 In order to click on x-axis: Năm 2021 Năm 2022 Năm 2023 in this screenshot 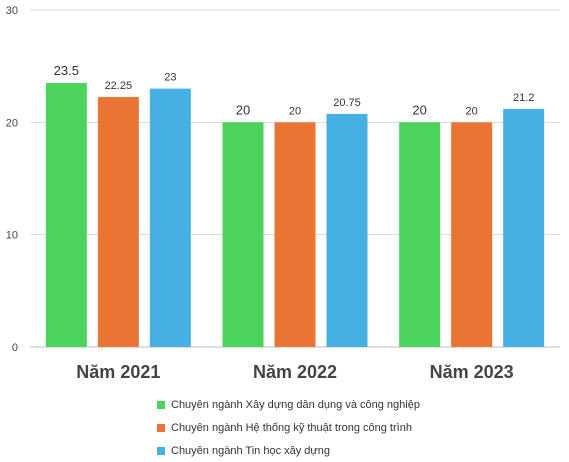, I will do `click(294, 372)`.